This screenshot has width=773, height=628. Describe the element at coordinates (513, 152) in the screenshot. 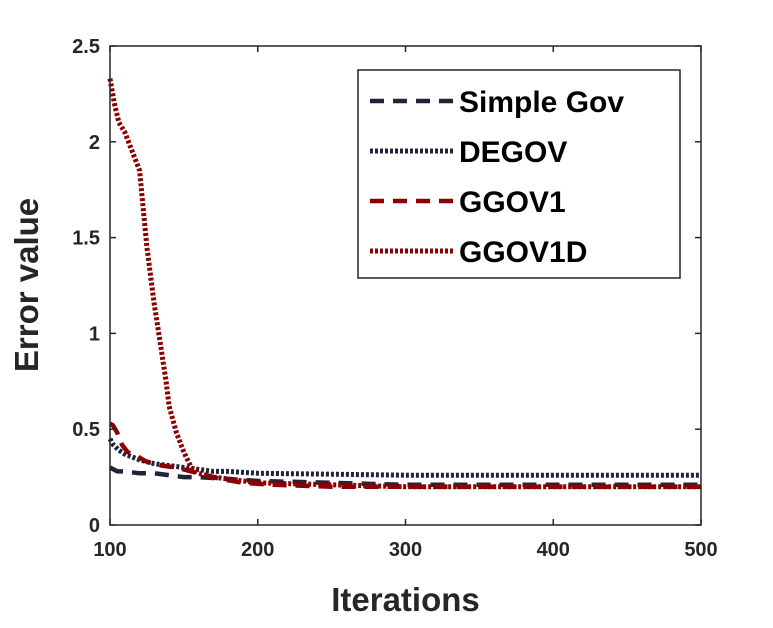

I see `legend-label-degov: DEGOV` at that location.